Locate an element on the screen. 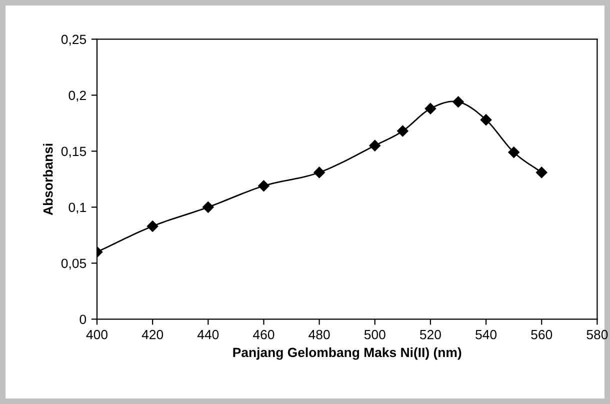  y-tick-label: 0,25 is located at coordinates (73, 40).